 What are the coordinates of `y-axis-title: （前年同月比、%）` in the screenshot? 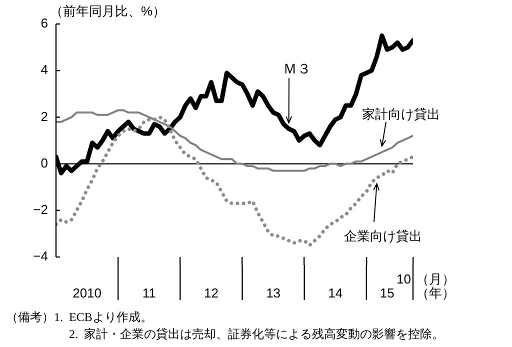 It's located at (108, 11).